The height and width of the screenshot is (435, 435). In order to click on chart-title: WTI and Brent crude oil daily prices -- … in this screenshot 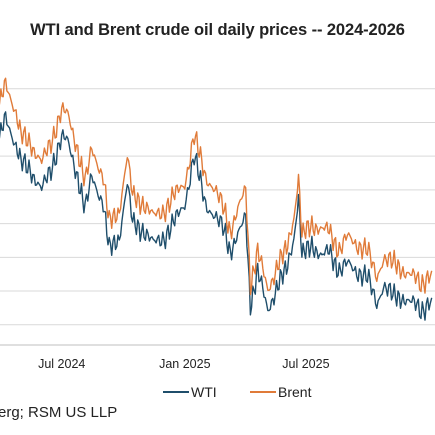, I will do `click(217, 30)`.